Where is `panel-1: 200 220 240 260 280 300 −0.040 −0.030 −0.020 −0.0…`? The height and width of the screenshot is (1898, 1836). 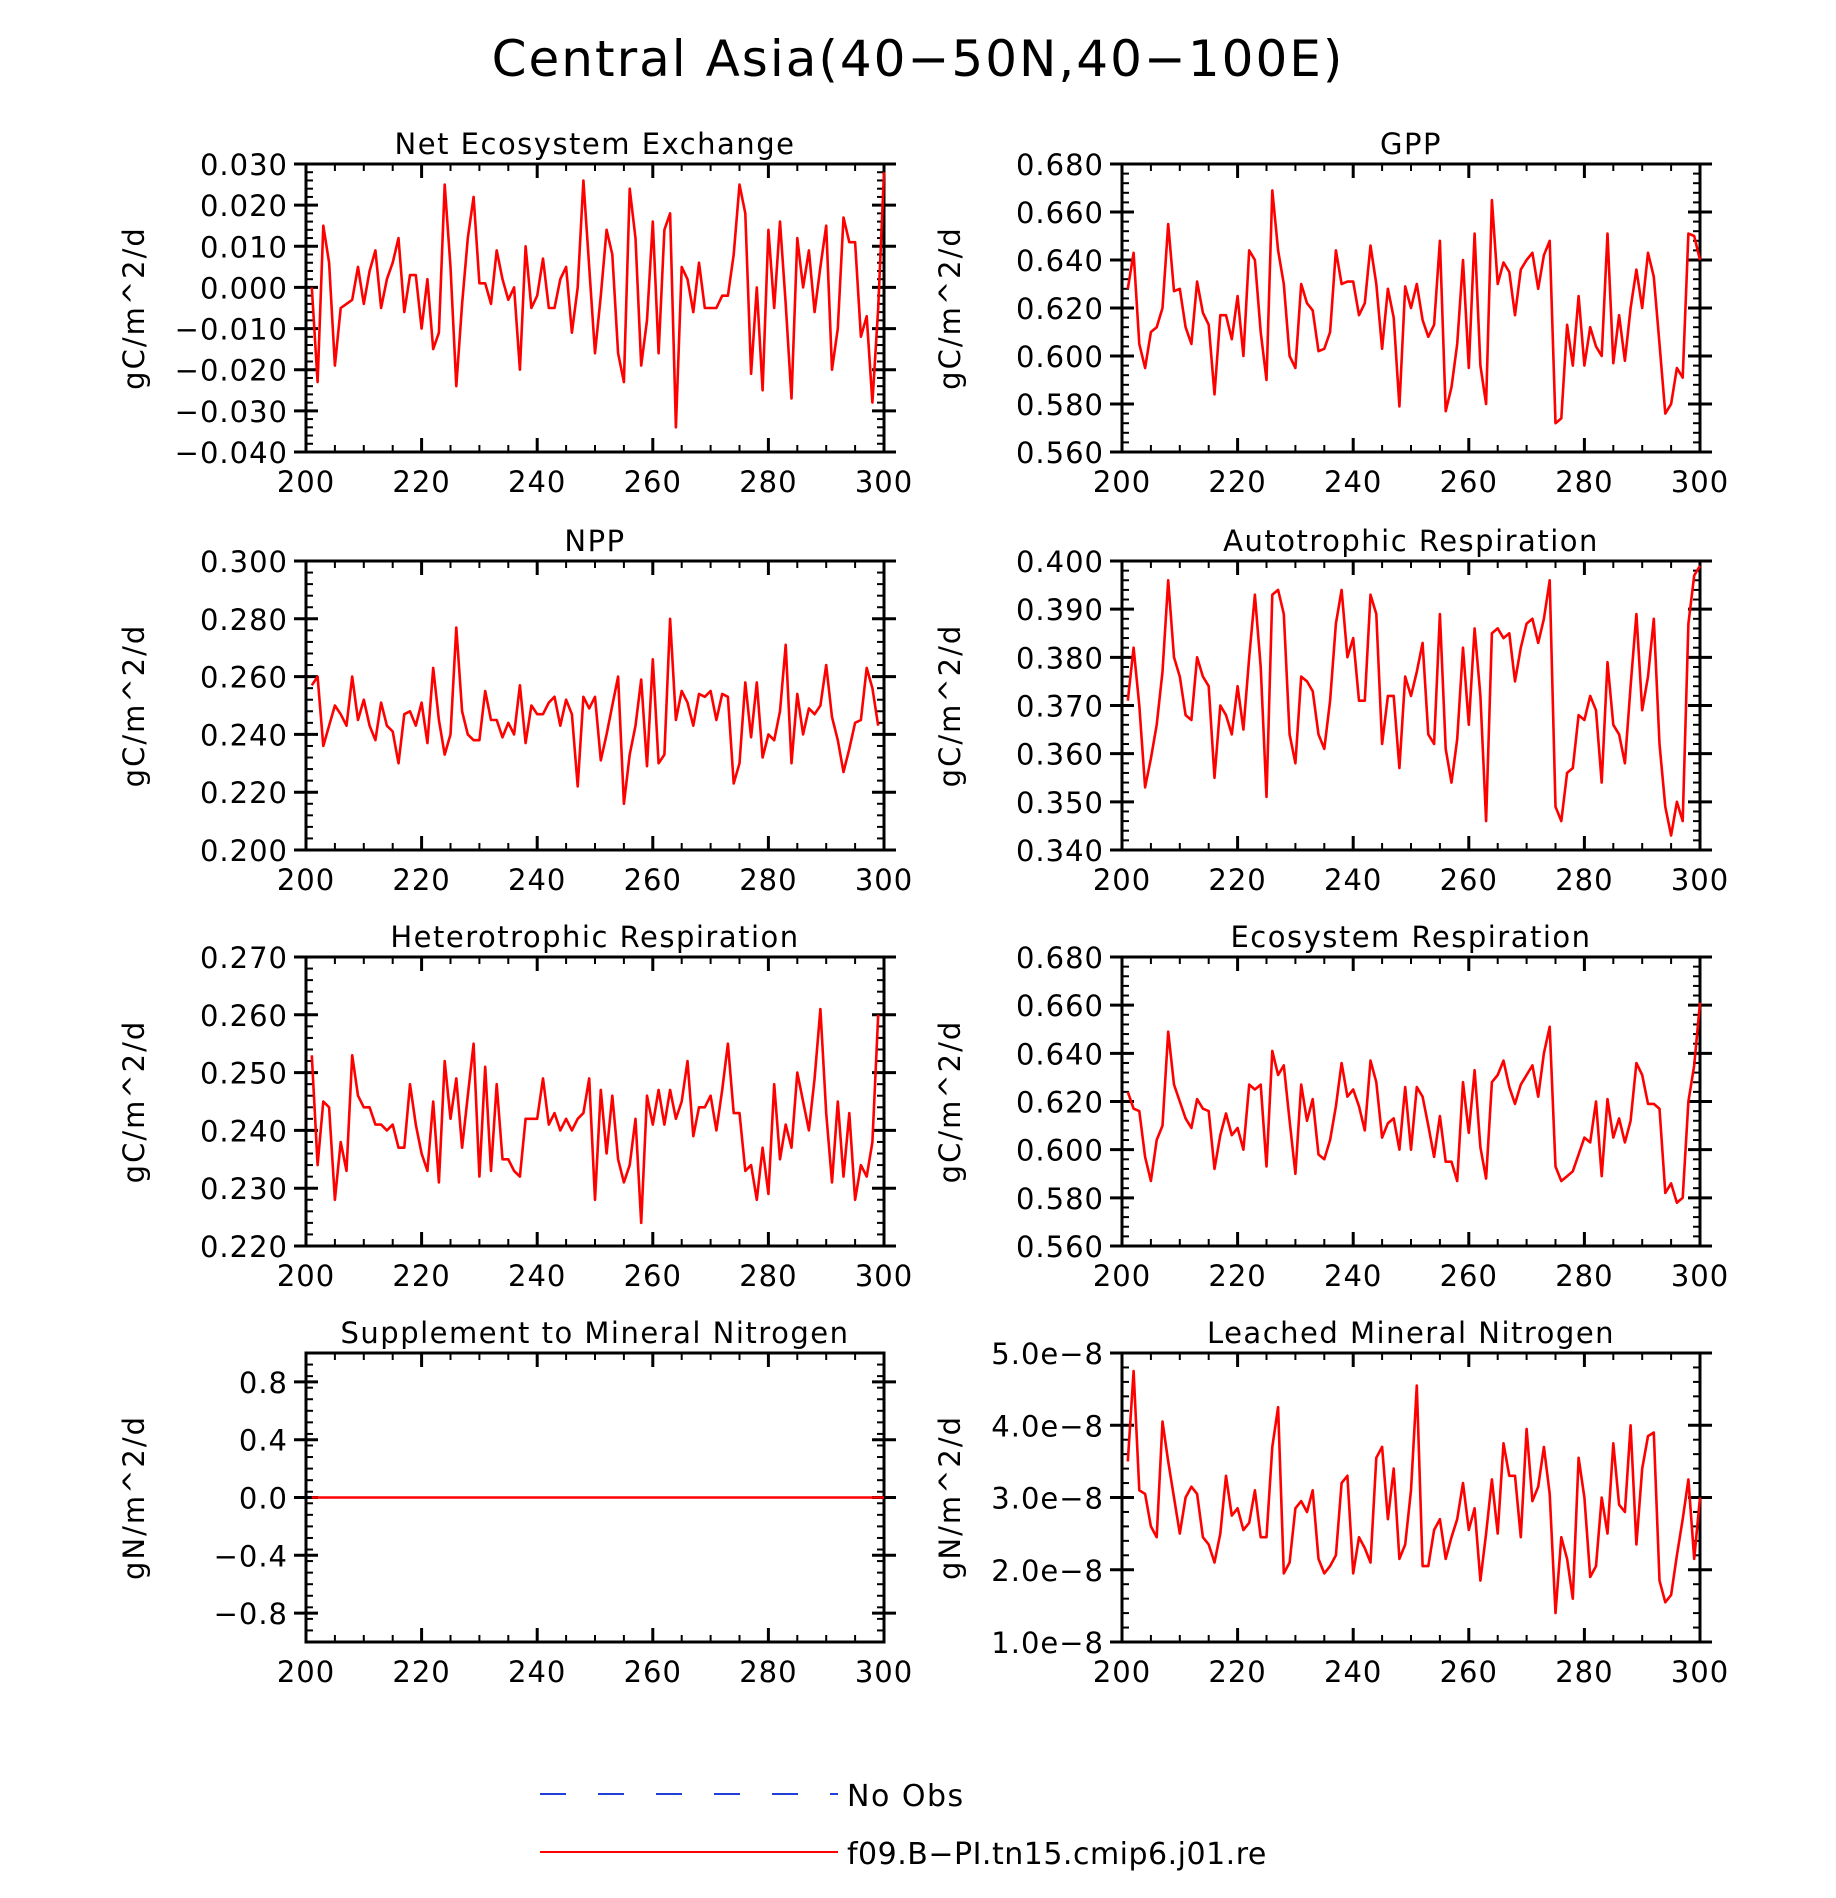 panel-1: 200 220 240 260 280 300 −0.040 −0.030 −0.020 −0.0… is located at coordinates (515, 313).